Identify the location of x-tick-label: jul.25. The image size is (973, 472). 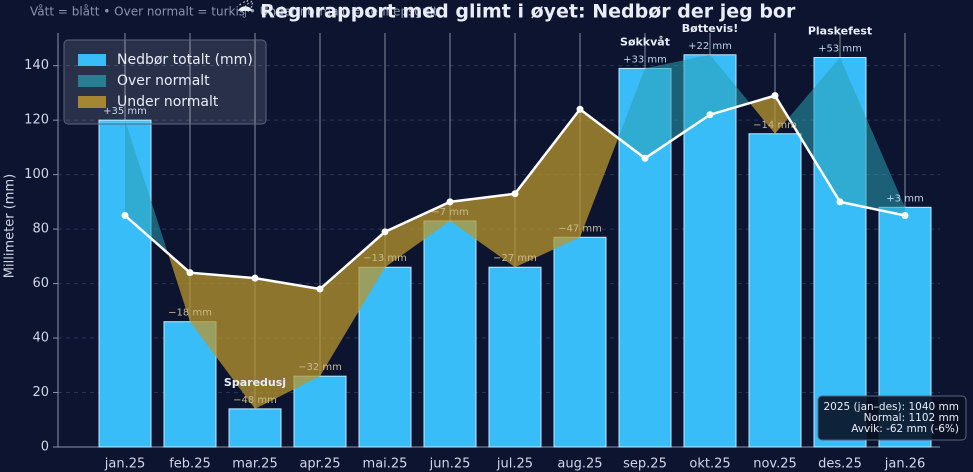
(514, 464).